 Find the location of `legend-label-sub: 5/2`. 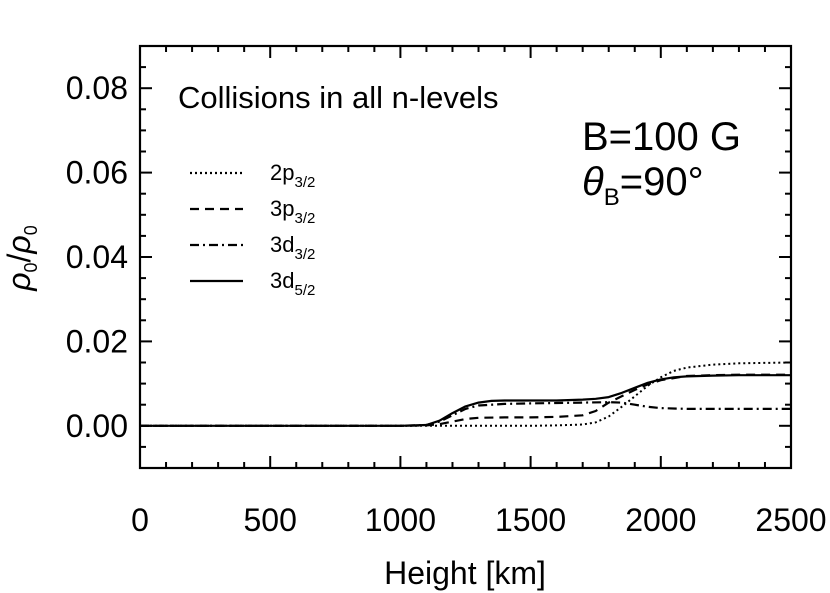

legend-label-sub: 5/2 is located at coordinates (304, 290).